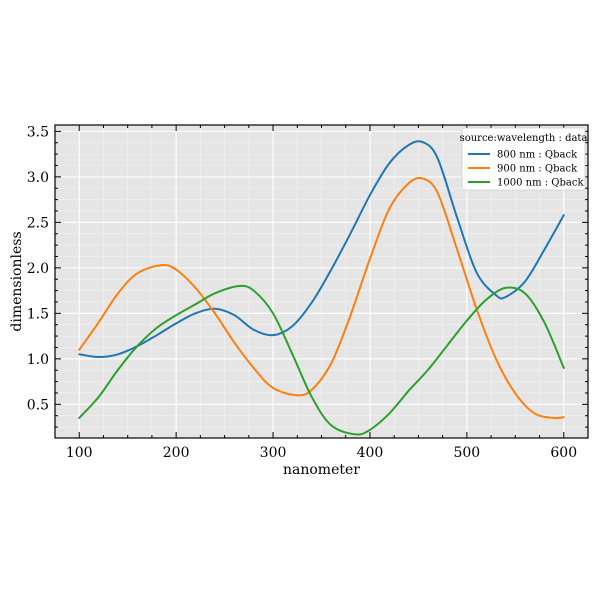  I want to click on y-tick-label: 0.5, so click(38, 405).